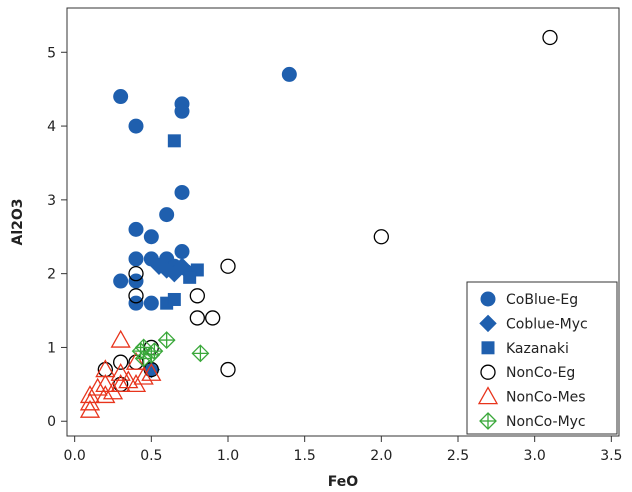 This screenshot has width=632, height=492. I want to click on x-tick-label: 3.0, so click(535, 456).